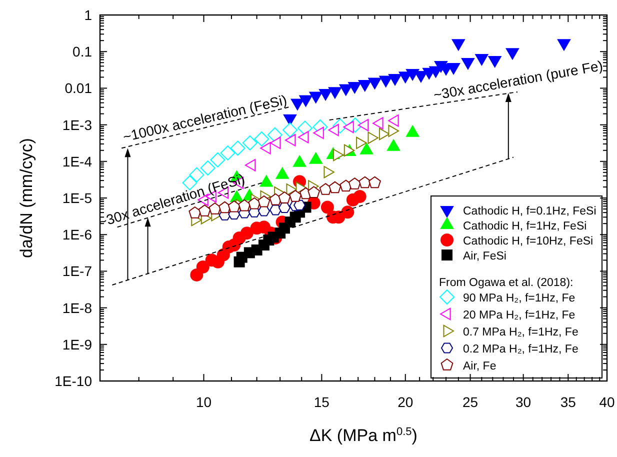 Image resolution: width=617 pixels, height=457 pixels. Describe the element at coordinates (484, 256) in the screenshot. I see `legend-label: Air, FeSi` at that location.